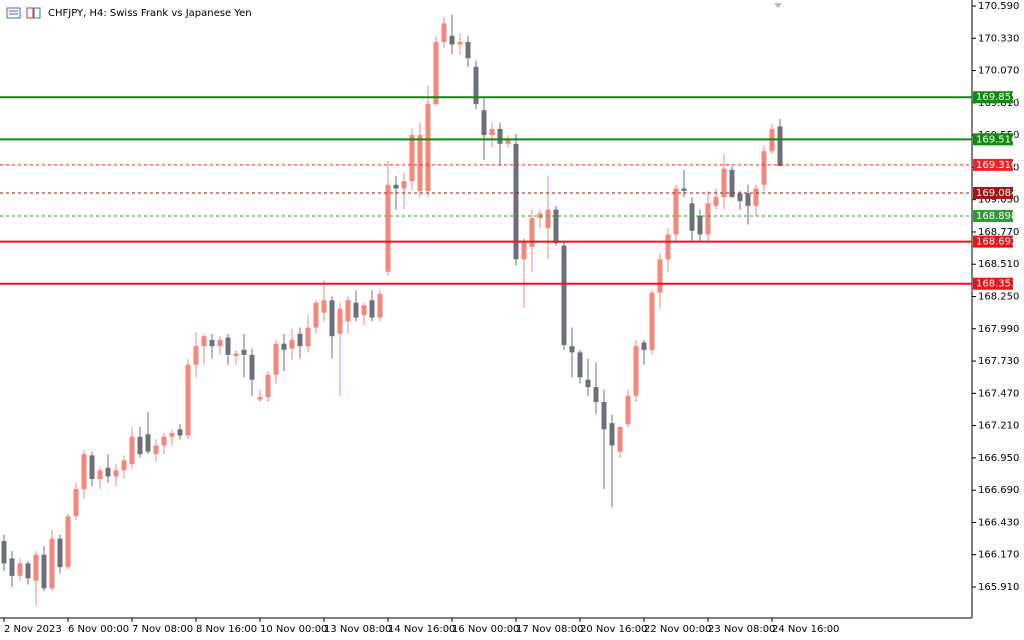 The width and height of the screenshot is (1024, 640). I want to click on y-tick-label: 166.170, so click(998, 555).